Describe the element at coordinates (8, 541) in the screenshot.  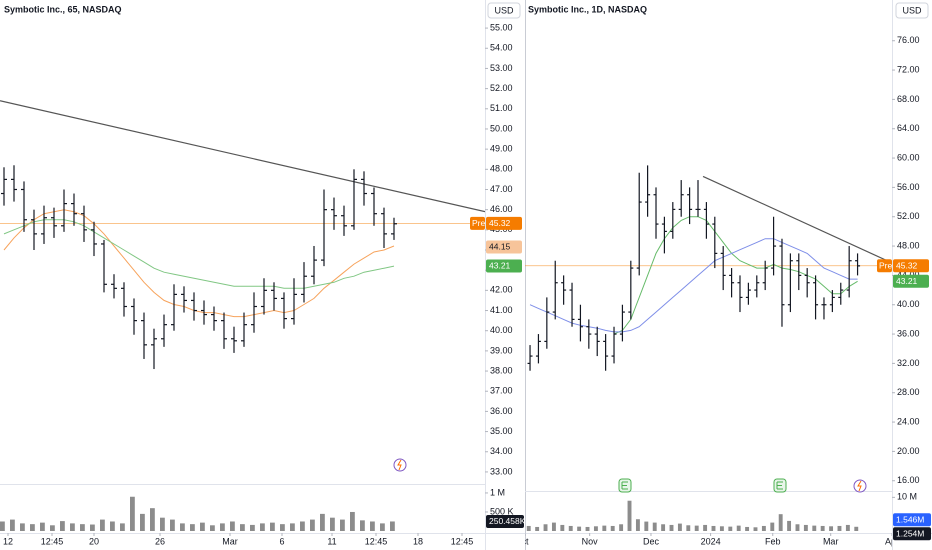
I see `x-tick-label: 12` at that location.